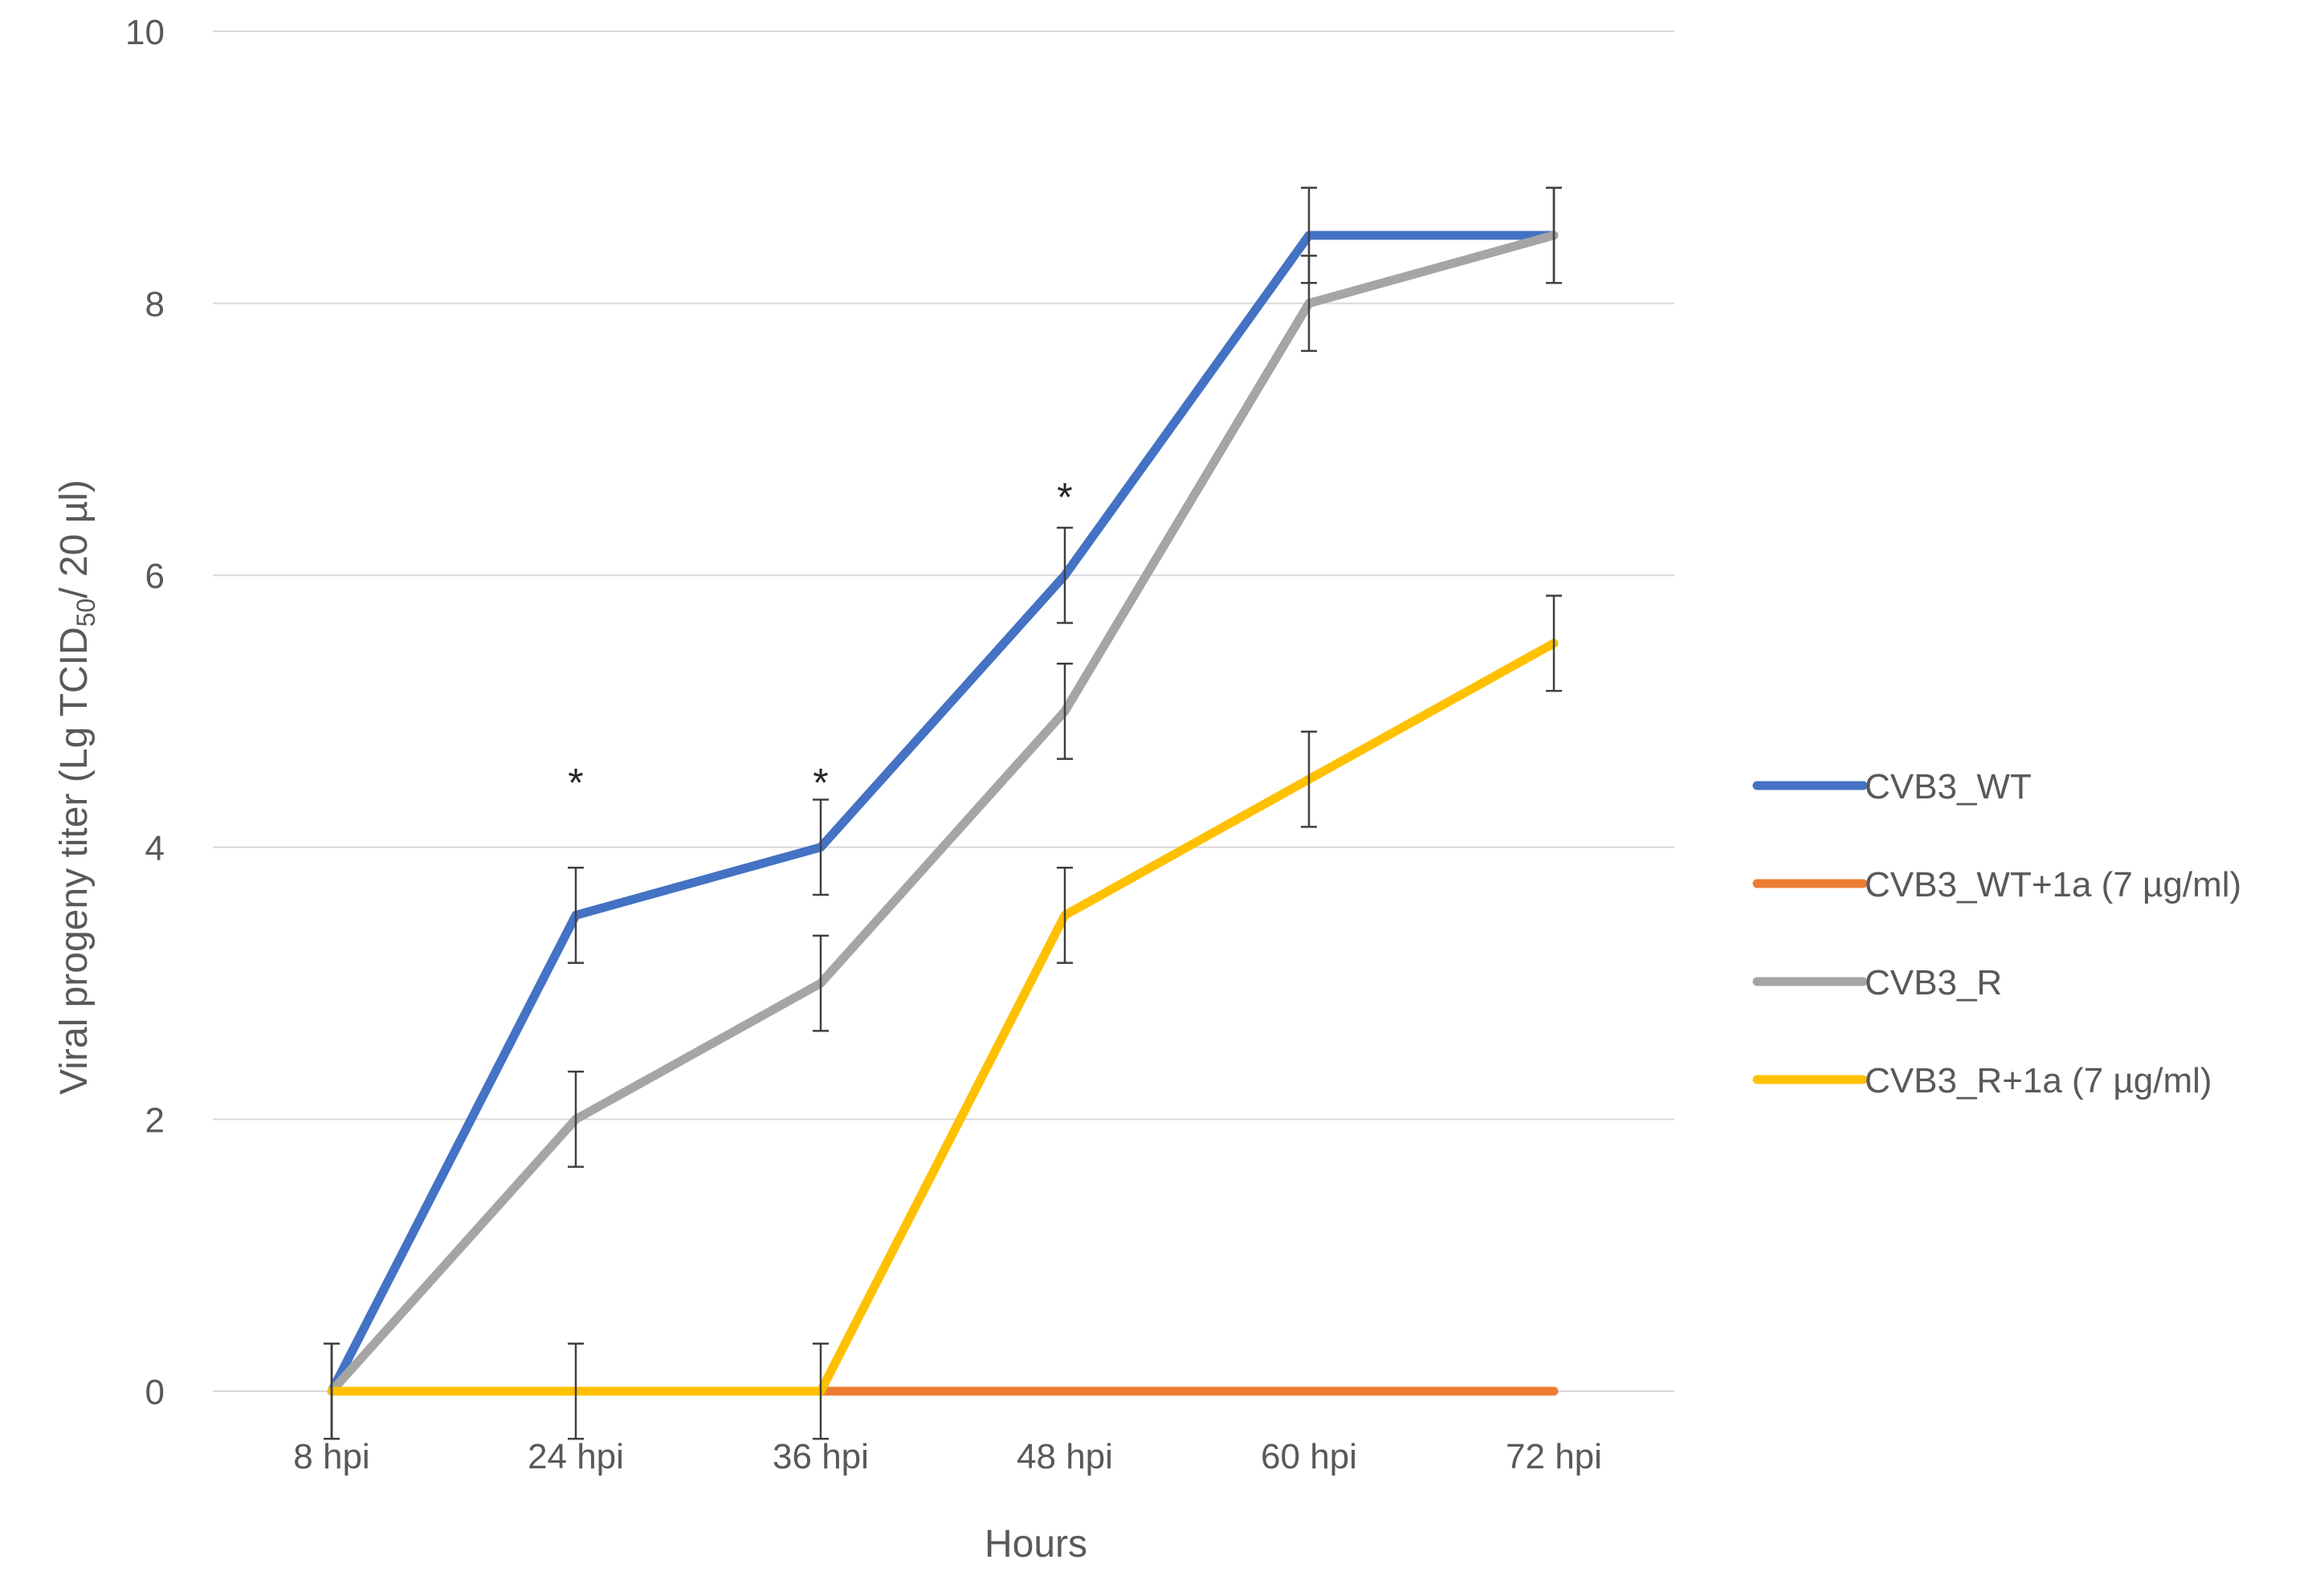 The image size is (2324, 1588). I want to click on legend-label: CVB3_WT, so click(1949, 787).